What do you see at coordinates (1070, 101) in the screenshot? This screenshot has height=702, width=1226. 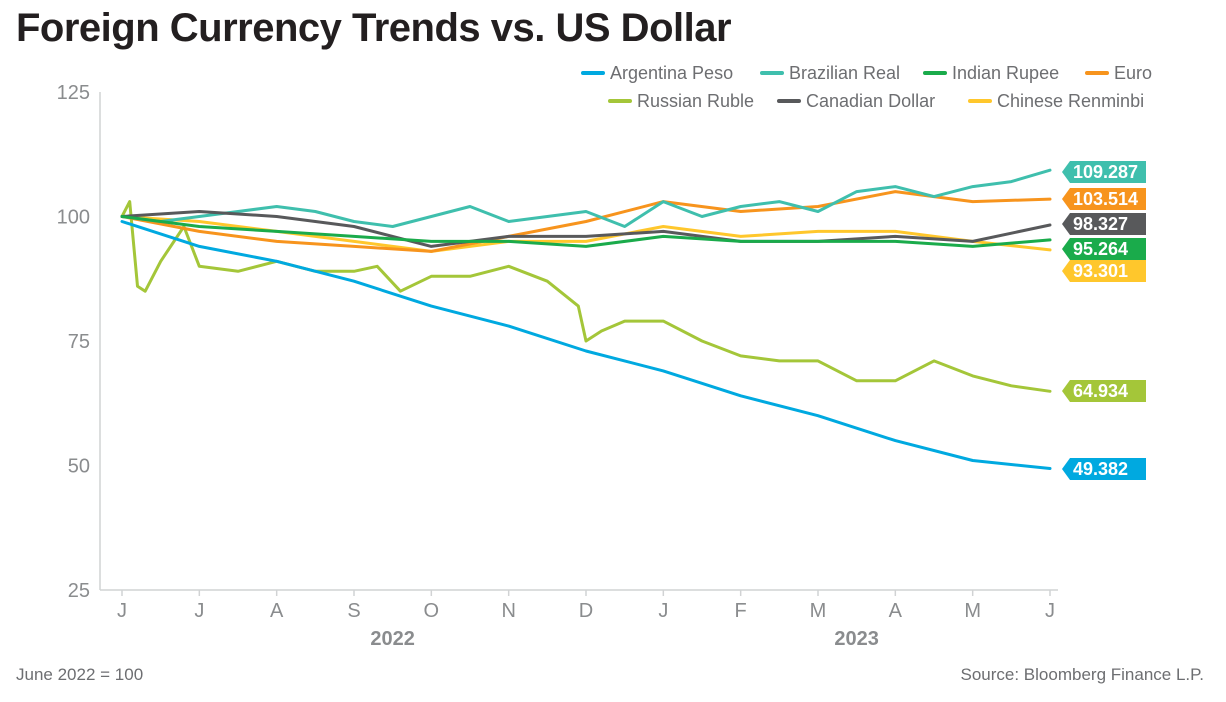 I see `legend-label-chinese-renminbi: Chinese Renminbi` at bounding box center [1070, 101].